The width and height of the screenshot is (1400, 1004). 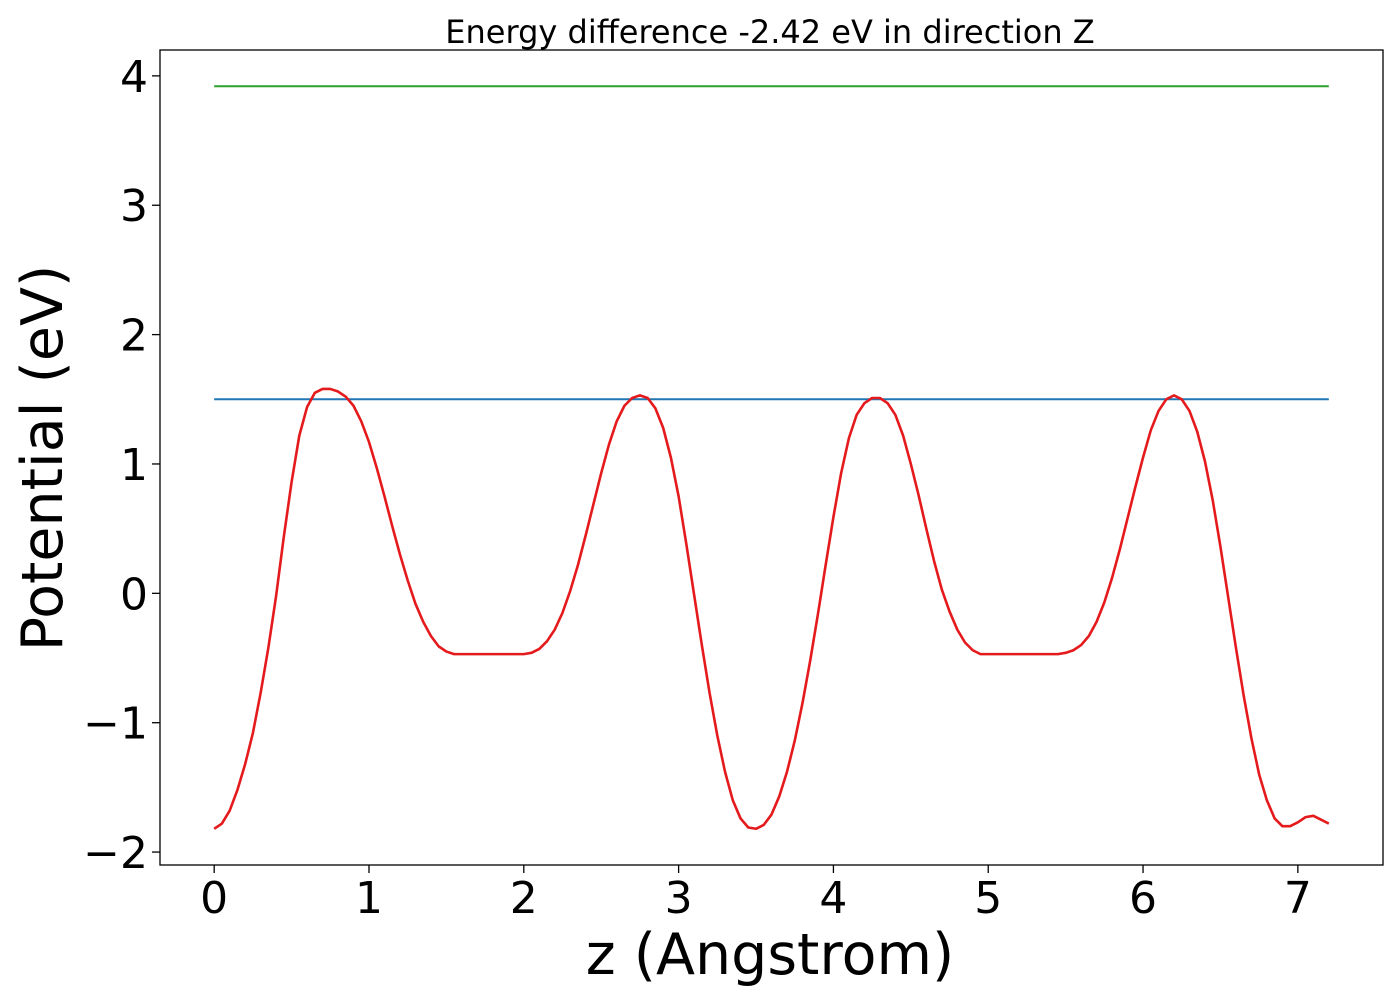 What do you see at coordinates (988, 898) in the screenshot?
I see `x-tick-label: 5` at bounding box center [988, 898].